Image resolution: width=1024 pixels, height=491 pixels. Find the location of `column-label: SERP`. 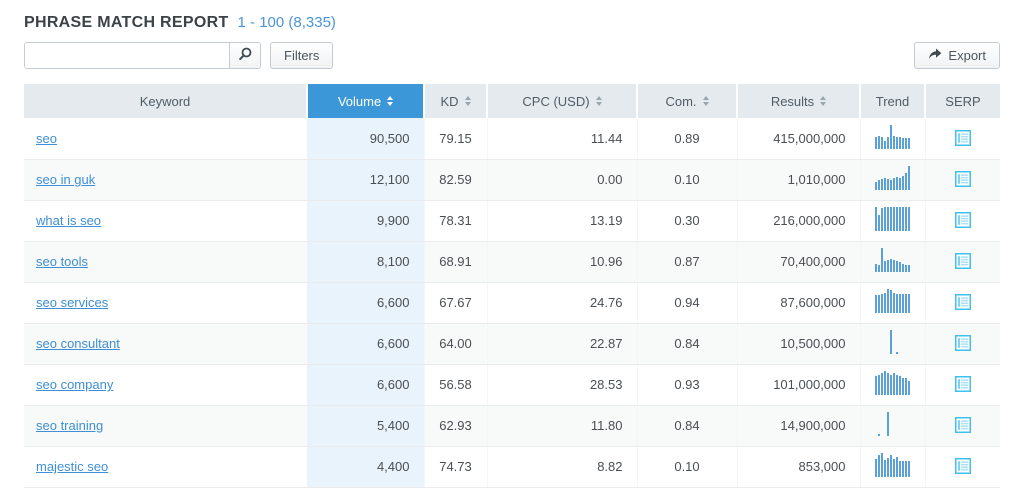

column-label: SERP is located at coordinates (963, 101).